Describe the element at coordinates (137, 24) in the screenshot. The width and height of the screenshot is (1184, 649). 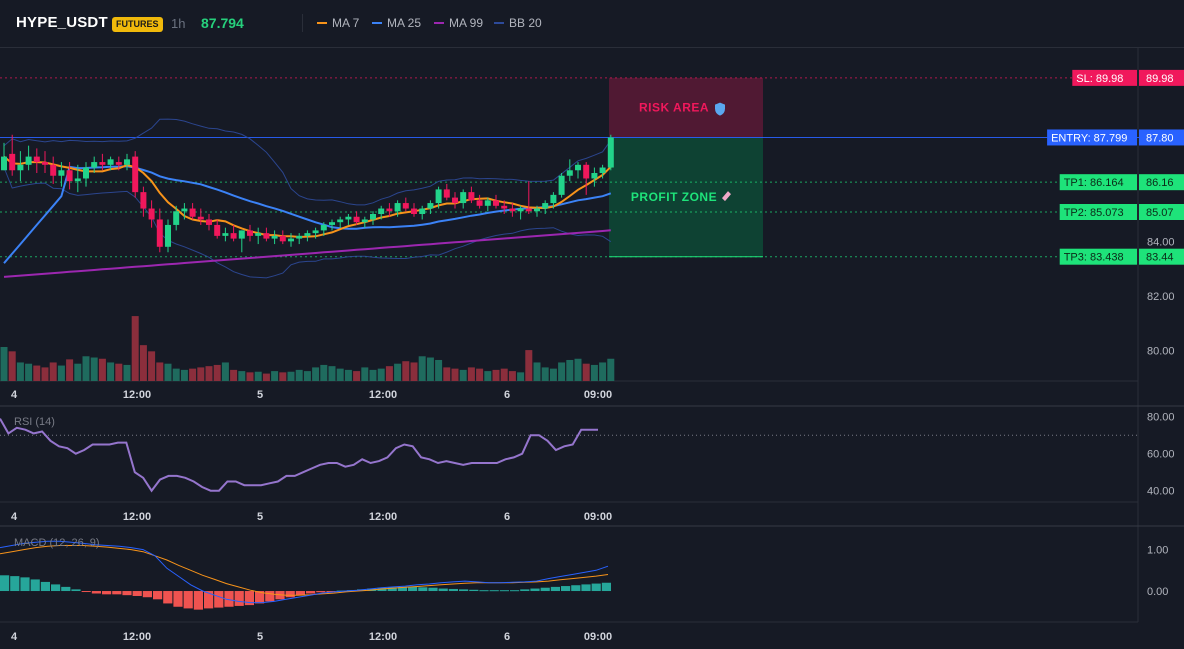
I see `futures-badge: FUTURES` at that location.